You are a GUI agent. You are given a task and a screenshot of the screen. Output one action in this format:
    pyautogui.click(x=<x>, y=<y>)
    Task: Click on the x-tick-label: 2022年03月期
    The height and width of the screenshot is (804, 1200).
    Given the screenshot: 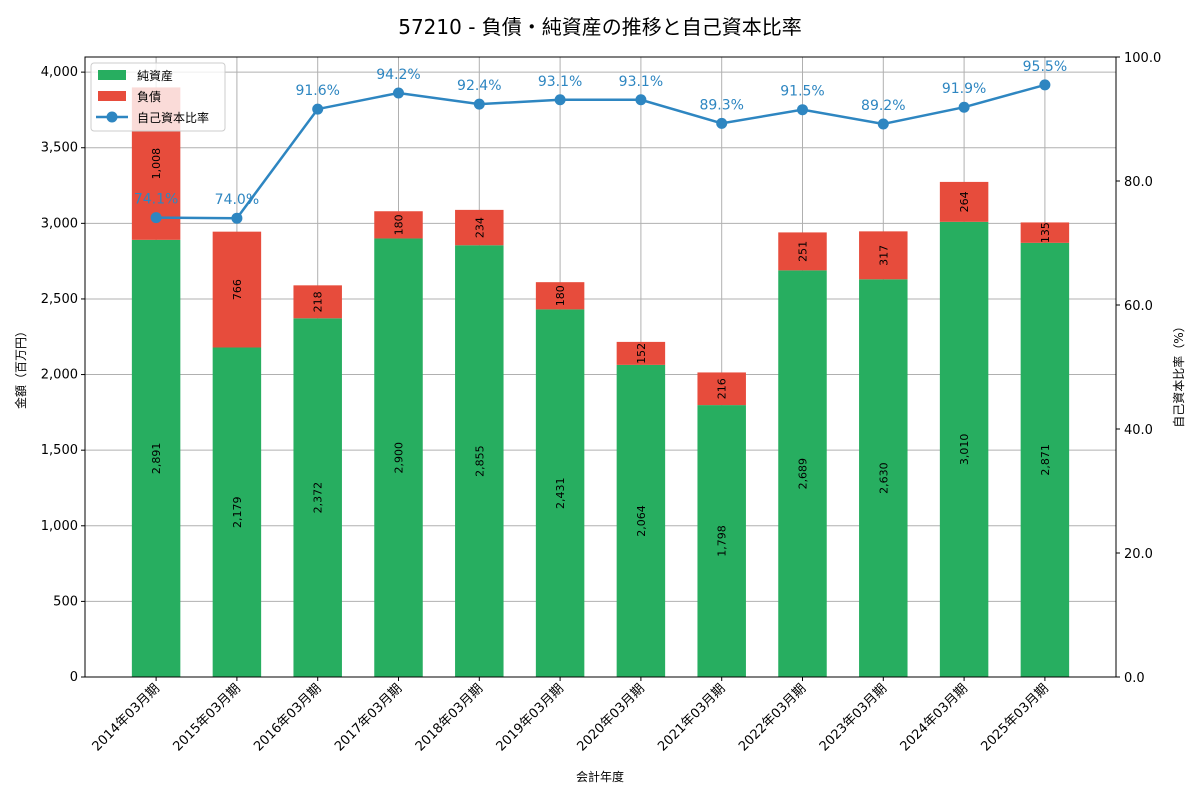 What is the action you would take?
    pyautogui.click(x=772, y=717)
    